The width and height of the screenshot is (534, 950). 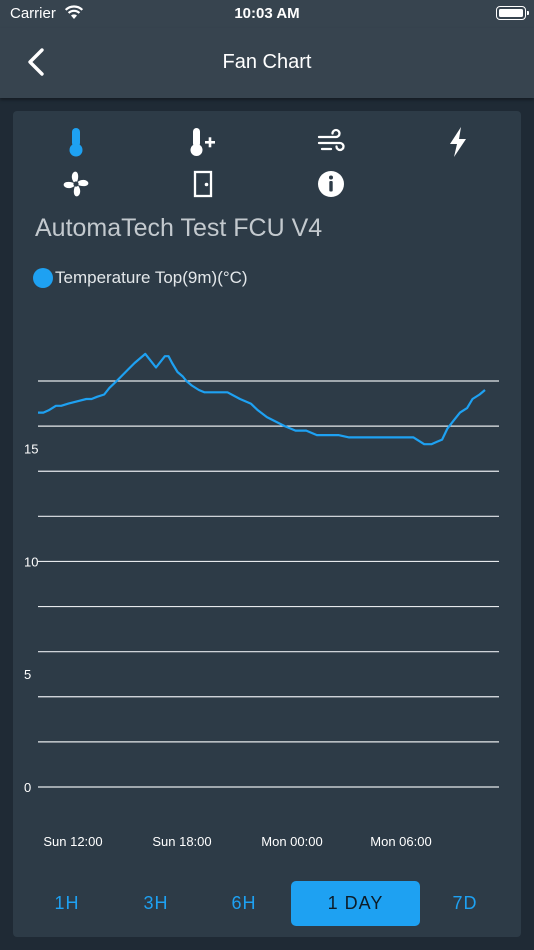 I want to click on wind-icon, so click(x=331, y=142).